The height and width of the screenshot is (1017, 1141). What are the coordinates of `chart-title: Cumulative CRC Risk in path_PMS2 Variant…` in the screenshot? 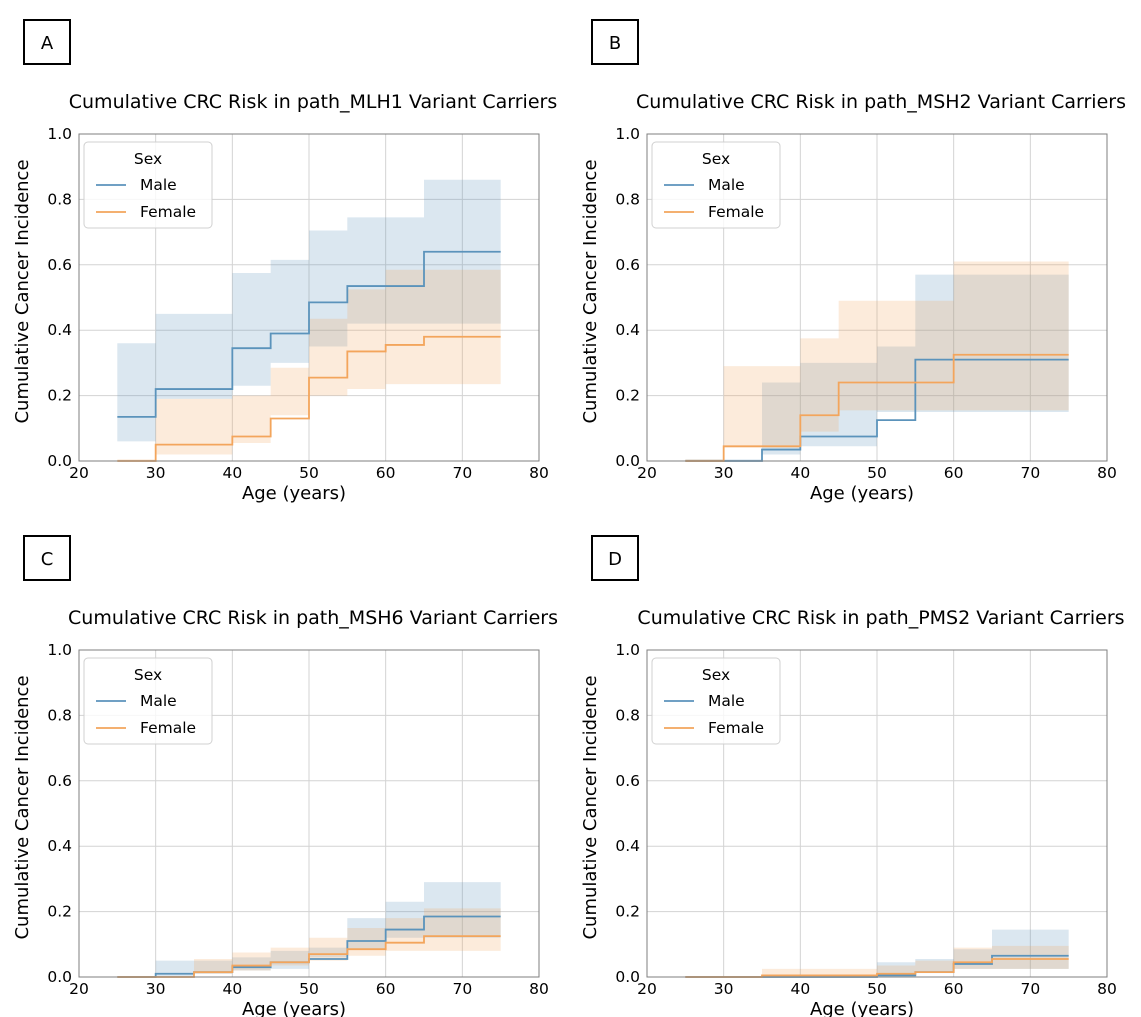 It's located at (880, 618).